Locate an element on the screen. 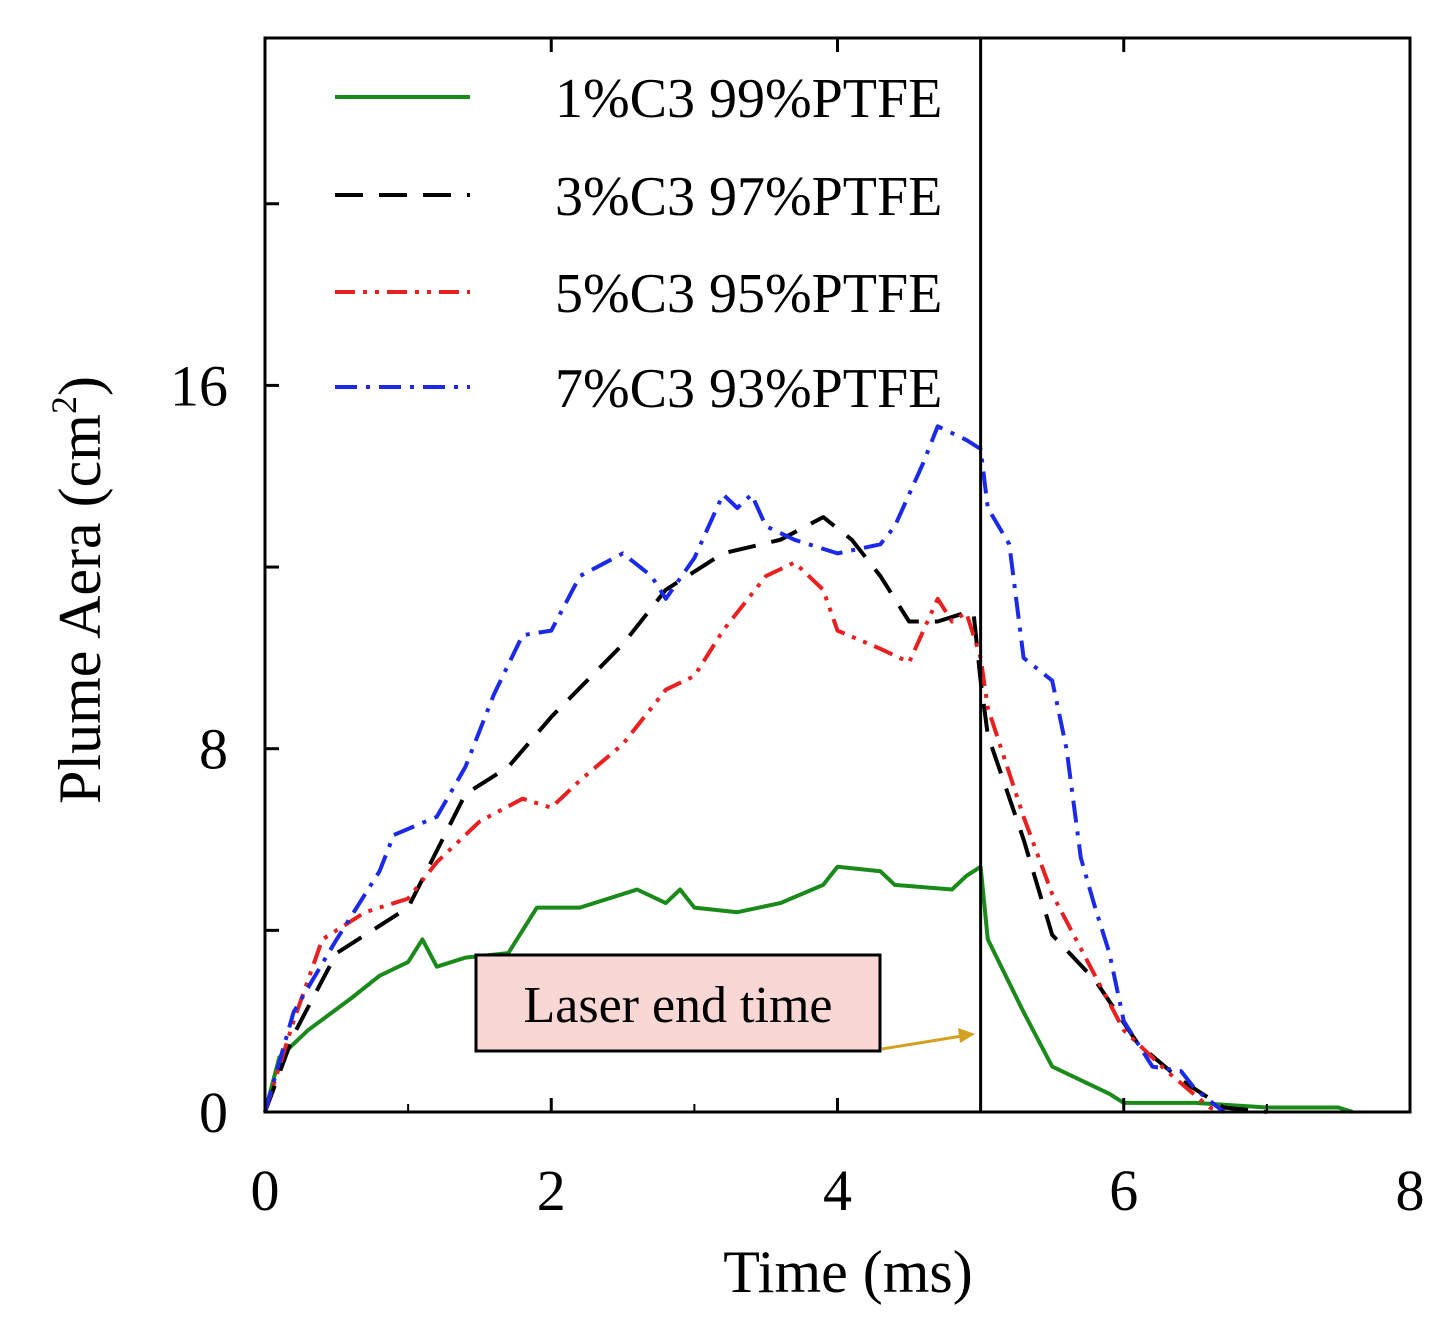 The width and height of the screenshot is (1454, 1331). x-tick-label: 0 is located at coordinates (265, 1190).